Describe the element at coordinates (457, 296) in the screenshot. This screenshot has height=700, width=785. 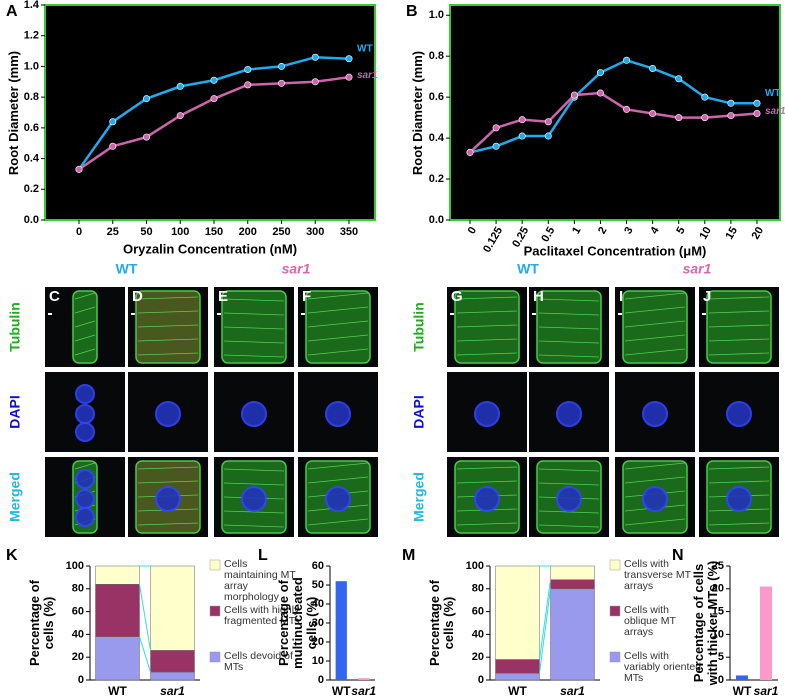
I see `panel-label: G` at that location.